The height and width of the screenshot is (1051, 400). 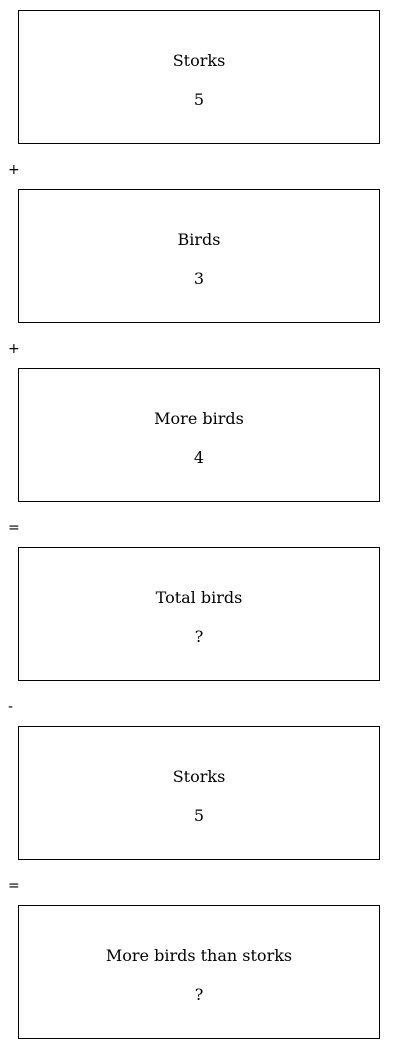 What do you see at coordinates (199, 77) in the screenshot?
I see `box-storks: Storks 5` at bounding box center [199, 77].